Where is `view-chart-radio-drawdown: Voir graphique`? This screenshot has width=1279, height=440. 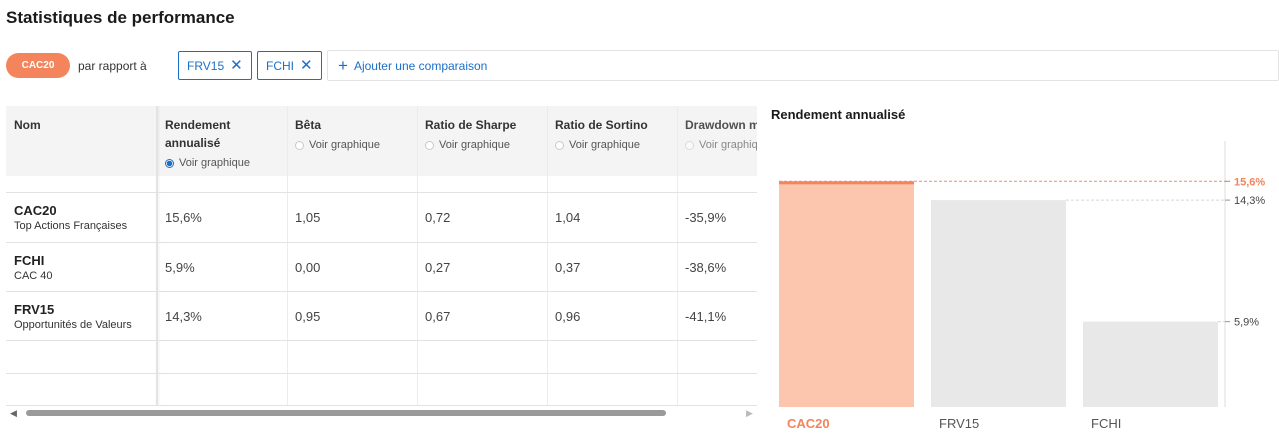 view-chart-radio-drawdown: Voir graphique is located at coordinates (721, 145).